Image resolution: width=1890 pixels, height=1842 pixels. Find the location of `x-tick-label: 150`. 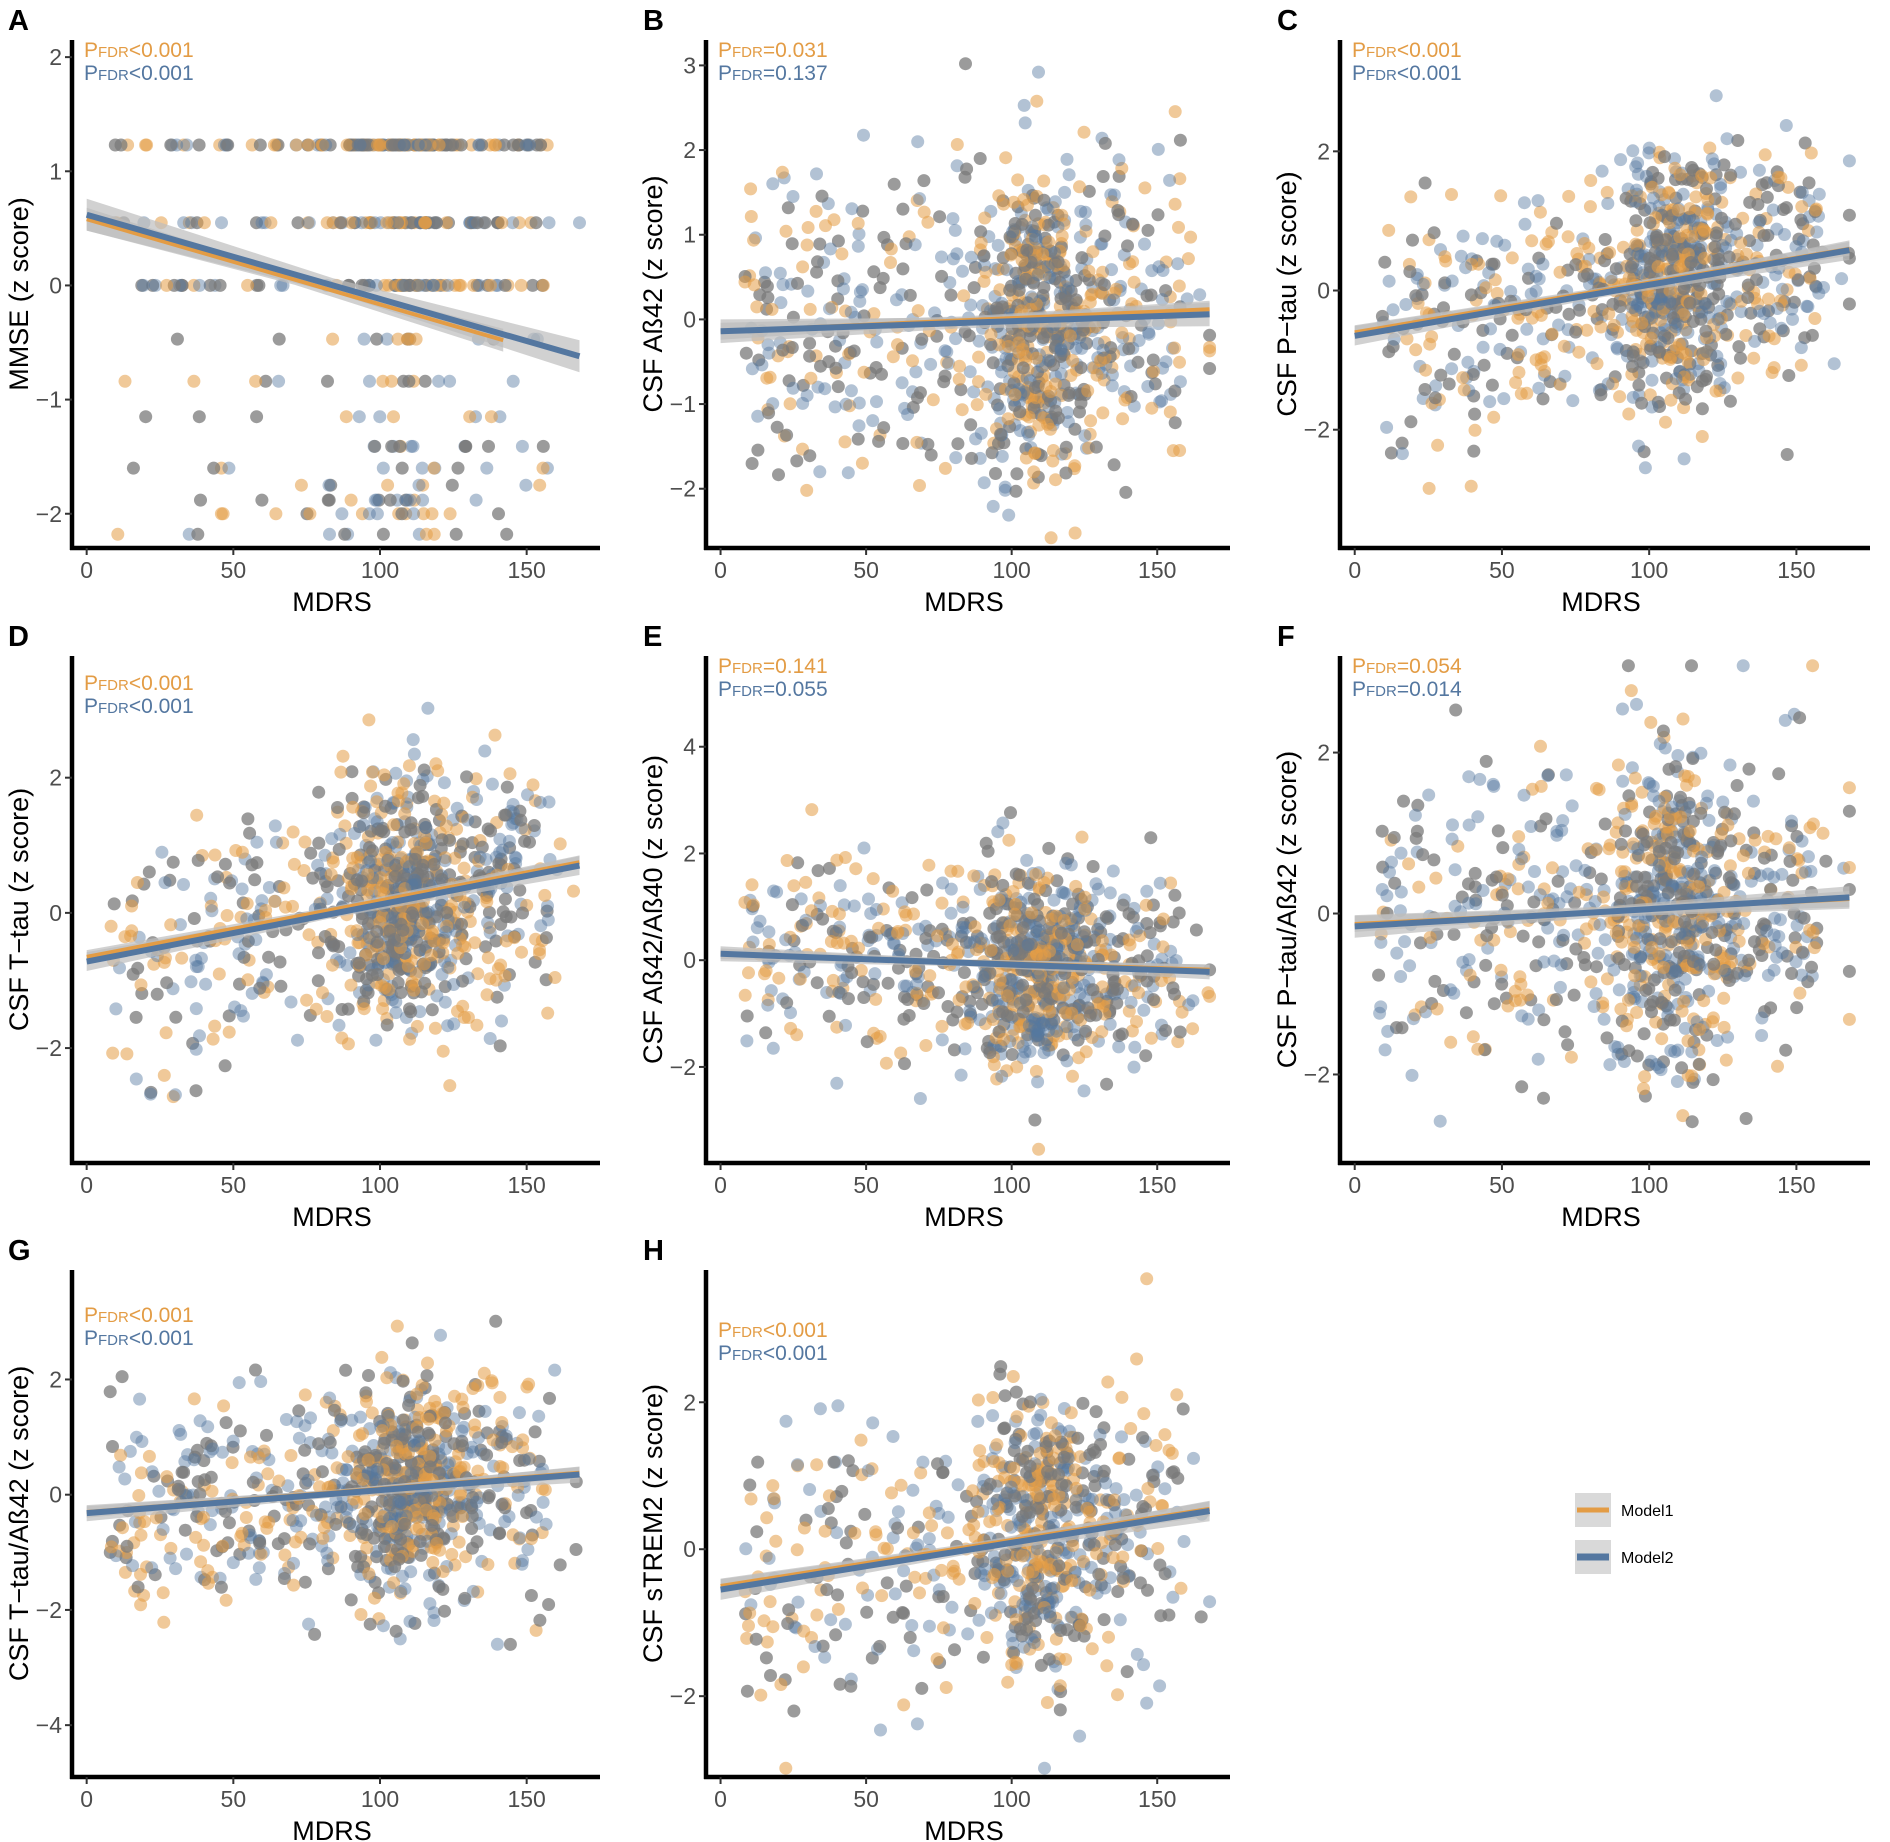

x-tick-label: 150 is located at coordinates (1796, 570).